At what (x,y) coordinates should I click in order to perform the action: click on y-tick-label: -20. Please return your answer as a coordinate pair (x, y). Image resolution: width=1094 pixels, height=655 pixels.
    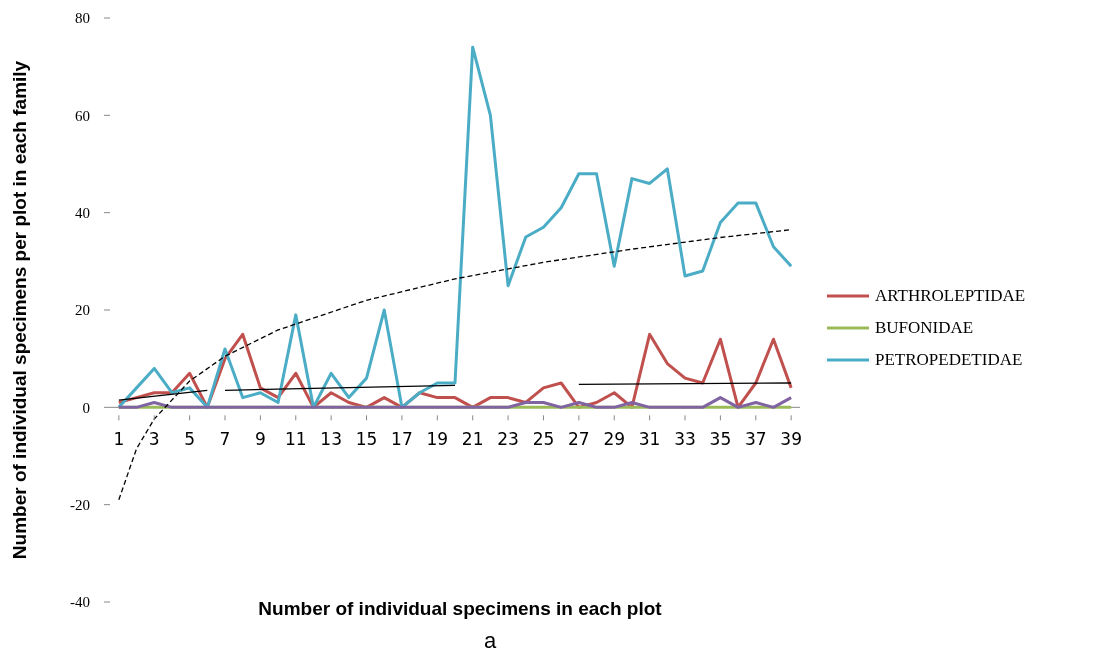
    Looking at the image, I should click on (80, 504).